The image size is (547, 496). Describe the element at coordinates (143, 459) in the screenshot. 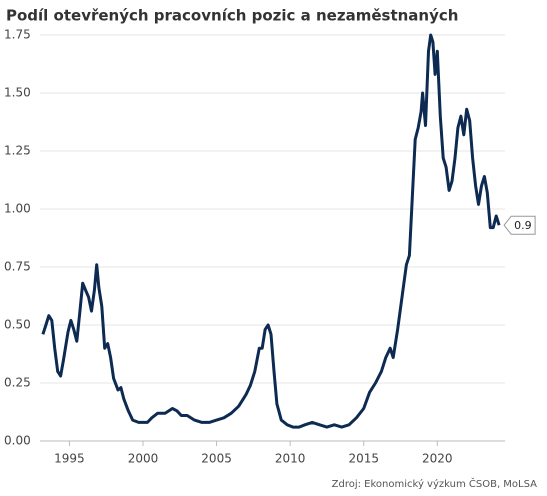

I see `x-tick-label: 2000` at that location.